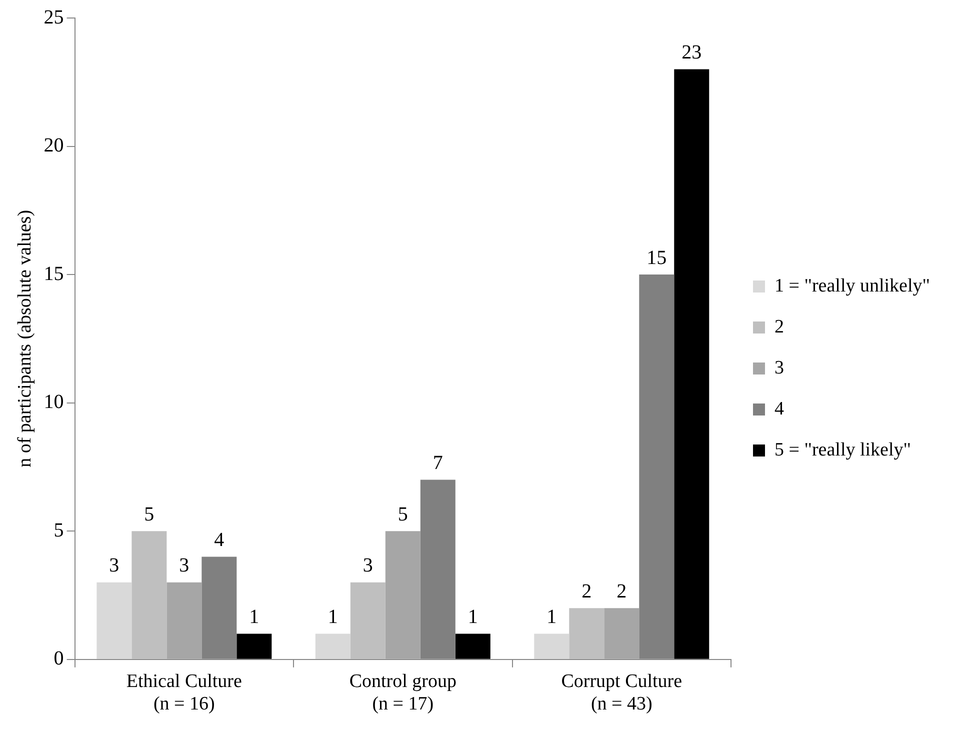 This screenshot has width=960, height=729. I want to click on y-tick-label: 15, so click(54, 273).